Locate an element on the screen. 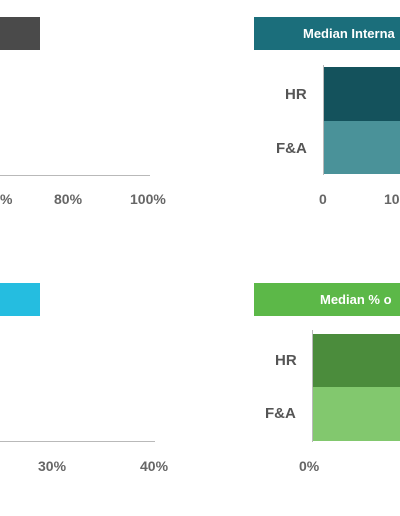  top-left-axis-line is located at coordinates (75, 175).